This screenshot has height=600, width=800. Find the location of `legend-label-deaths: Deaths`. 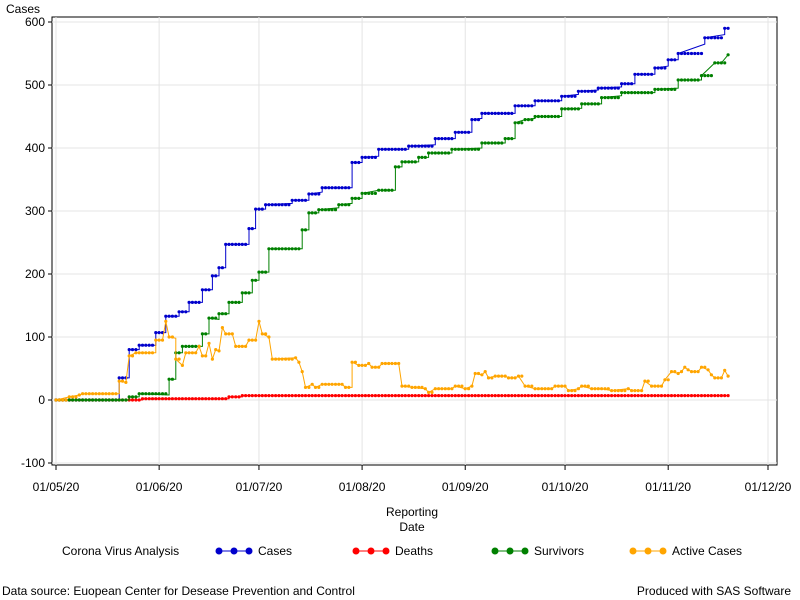

legend-label-deaths: Deaths is located at coordinates (414, 551).